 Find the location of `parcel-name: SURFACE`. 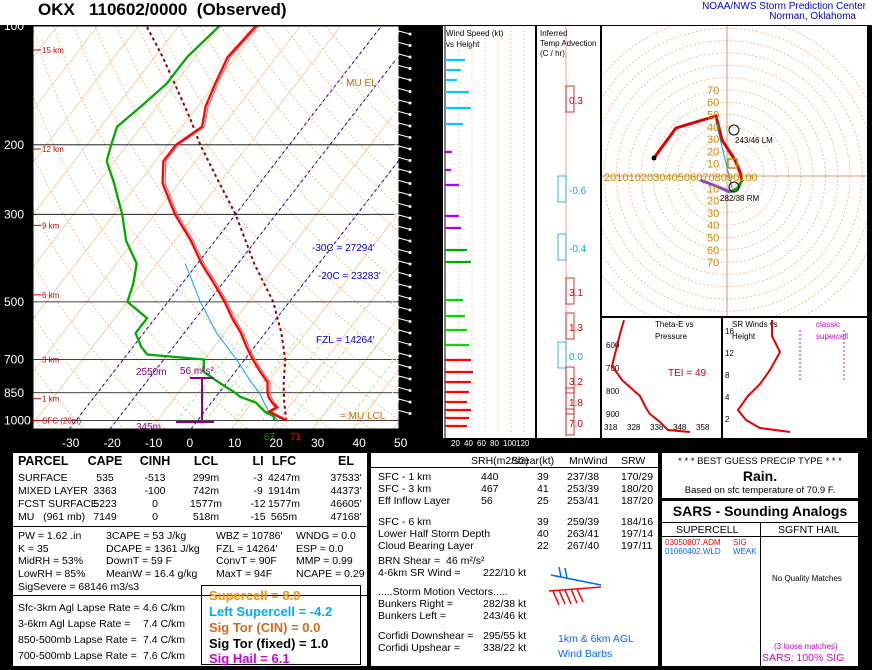

parcel-name: SURFACE is located at coordinates (43, 478).